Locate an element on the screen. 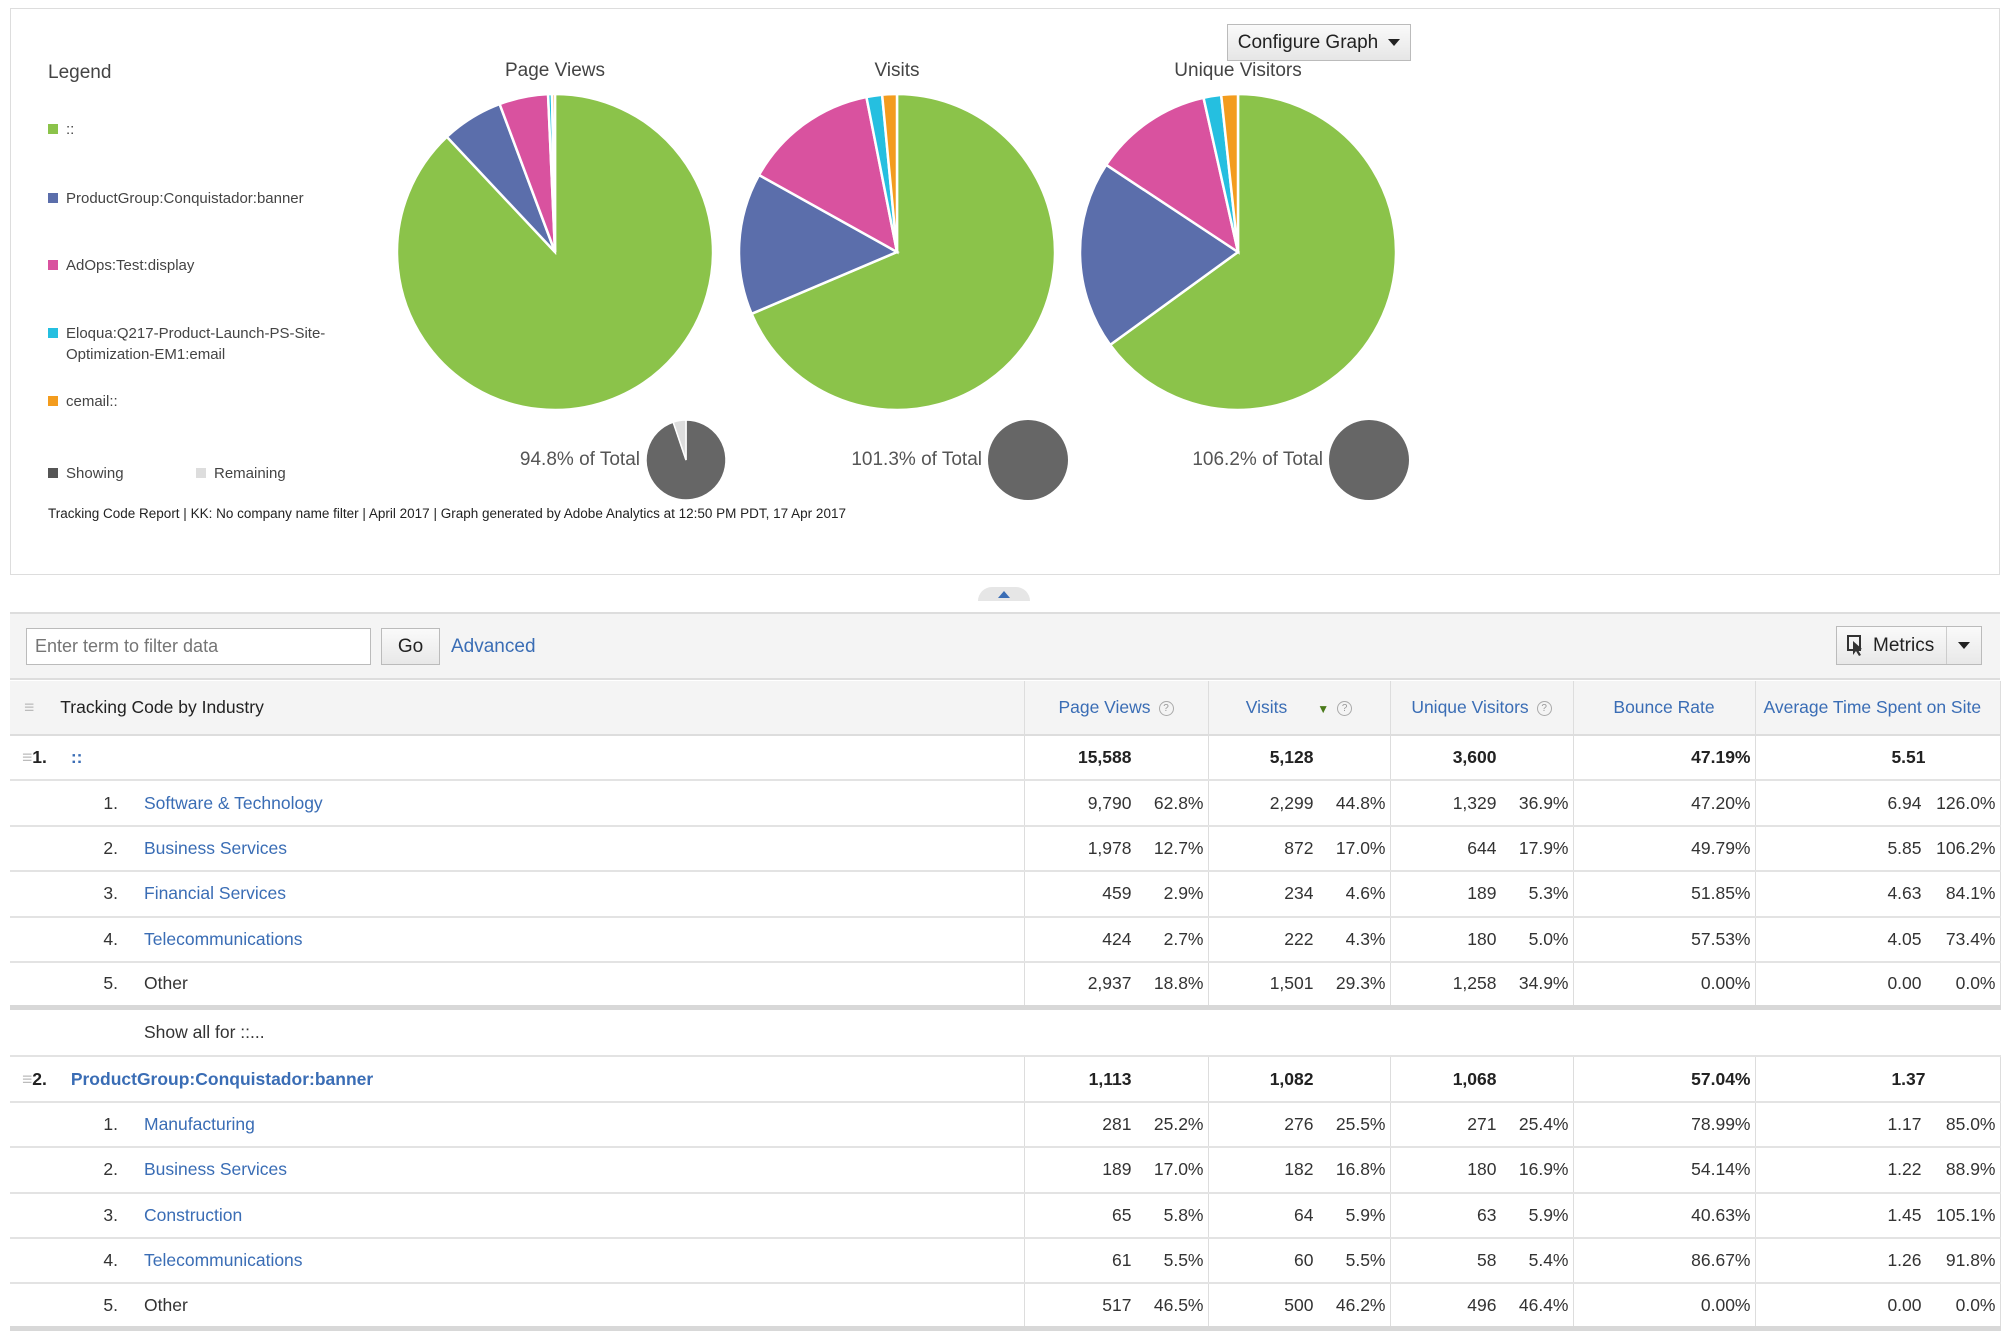  metric-value: 0.00 is located at coordinates (1904, 1304).